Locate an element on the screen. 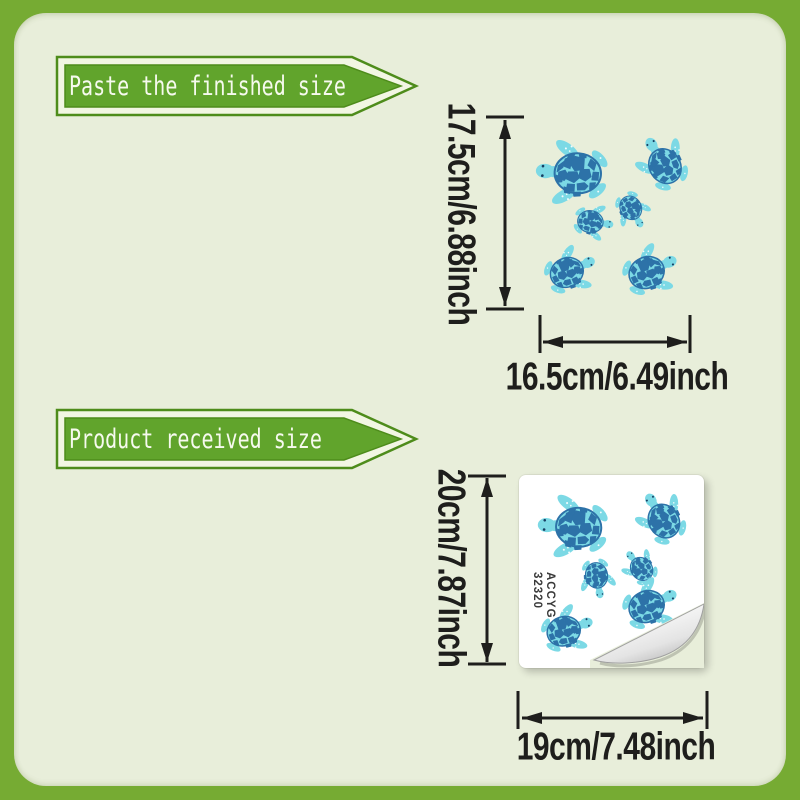 The height and width of the screenshot is (800, 800). banner-finished-size-label: Paste the finished size is located at coordinates (207, 86).